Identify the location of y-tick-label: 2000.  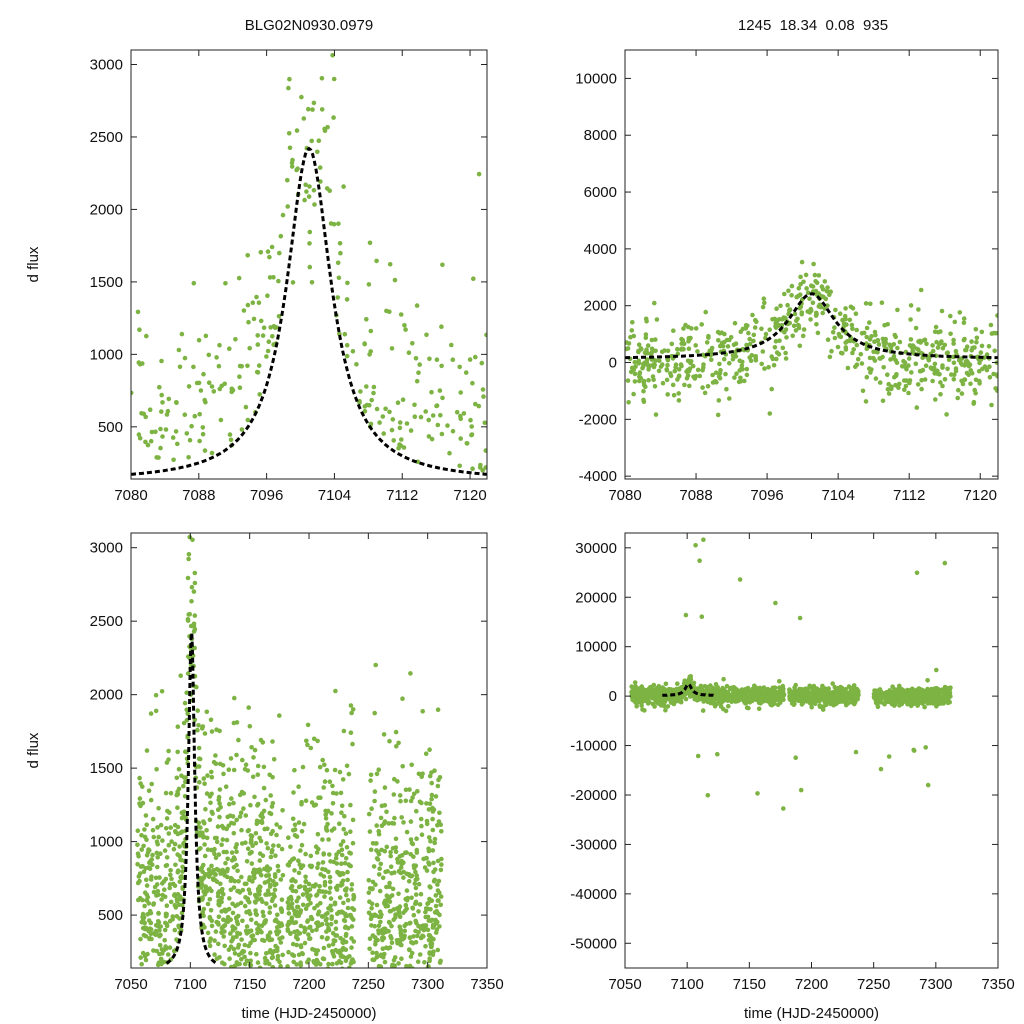
(106, 695).